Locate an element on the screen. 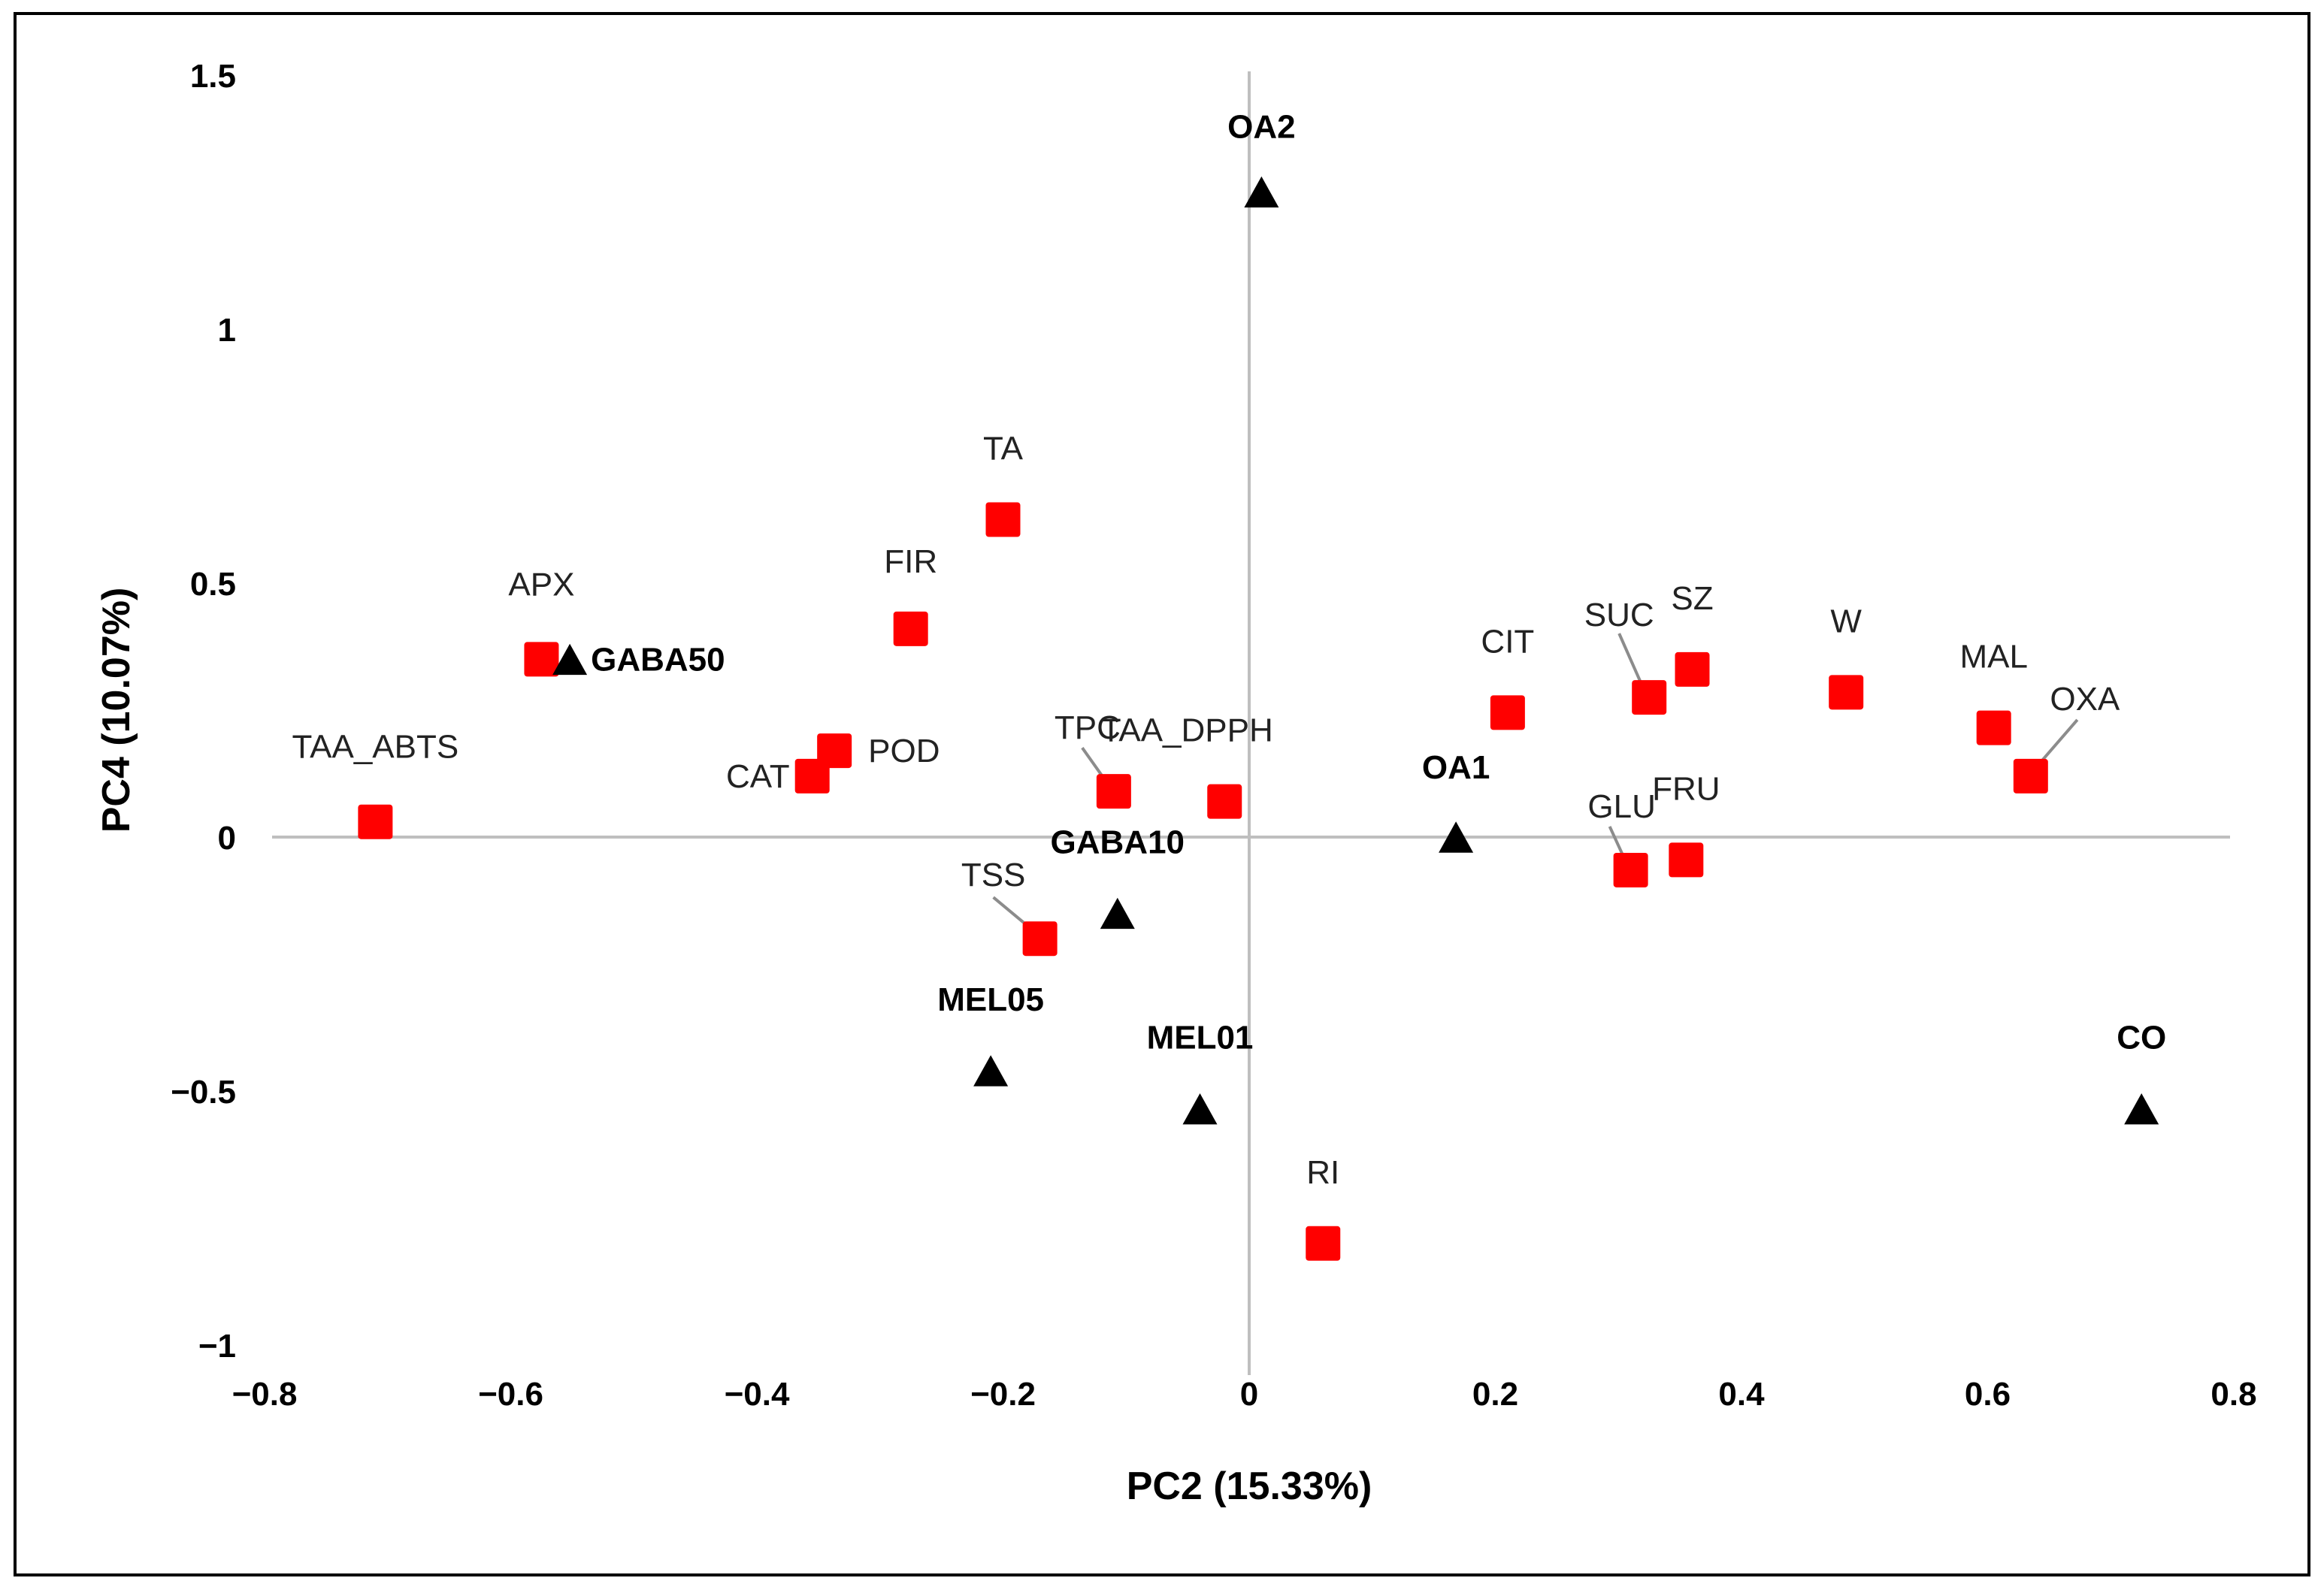 This screenshot has height=1590, width=2324. variable-label: CAT is located at coordinates (758, 776).